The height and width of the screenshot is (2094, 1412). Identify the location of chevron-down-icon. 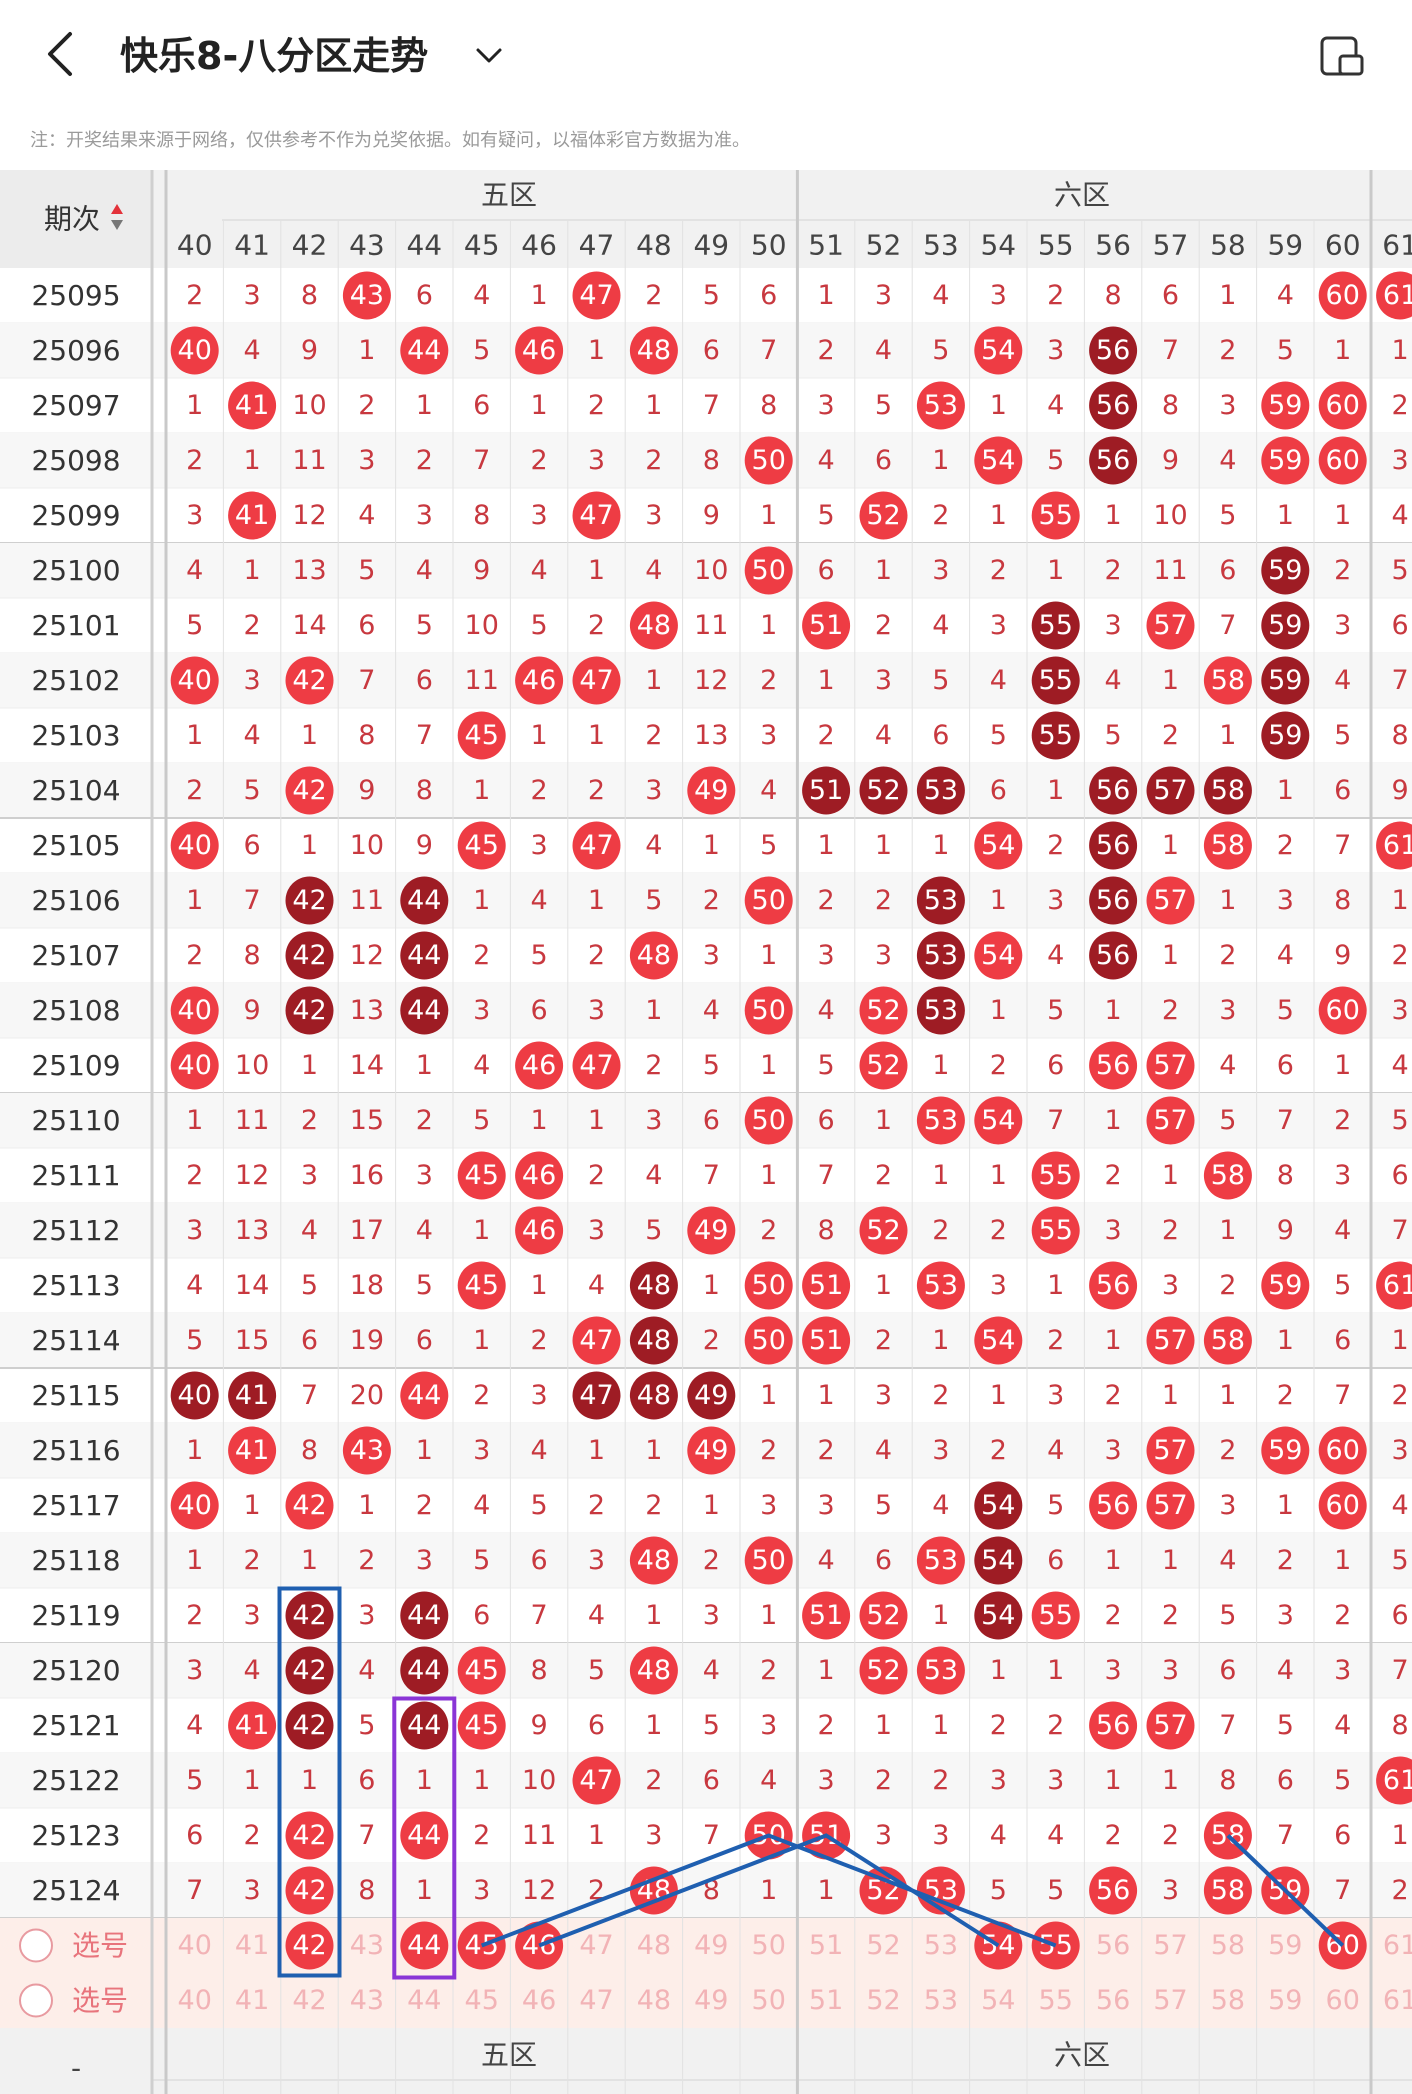
(489, 55).